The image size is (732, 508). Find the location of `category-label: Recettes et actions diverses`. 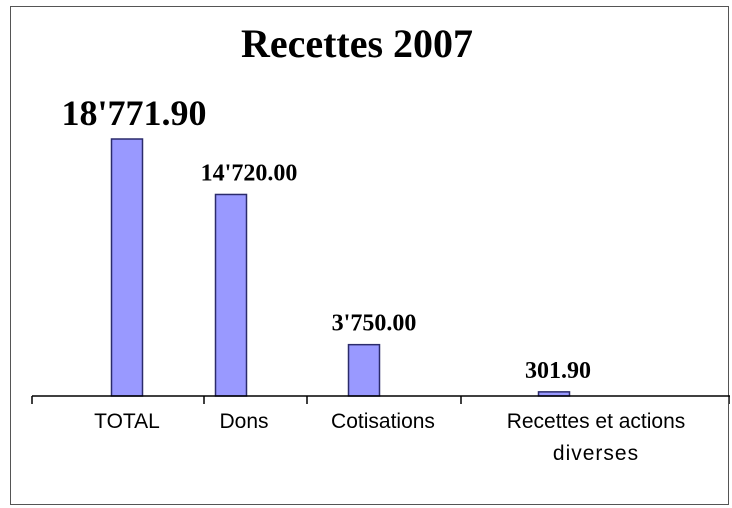

category-label: Recettes et actions diverses is located at coordinates (596, 437).